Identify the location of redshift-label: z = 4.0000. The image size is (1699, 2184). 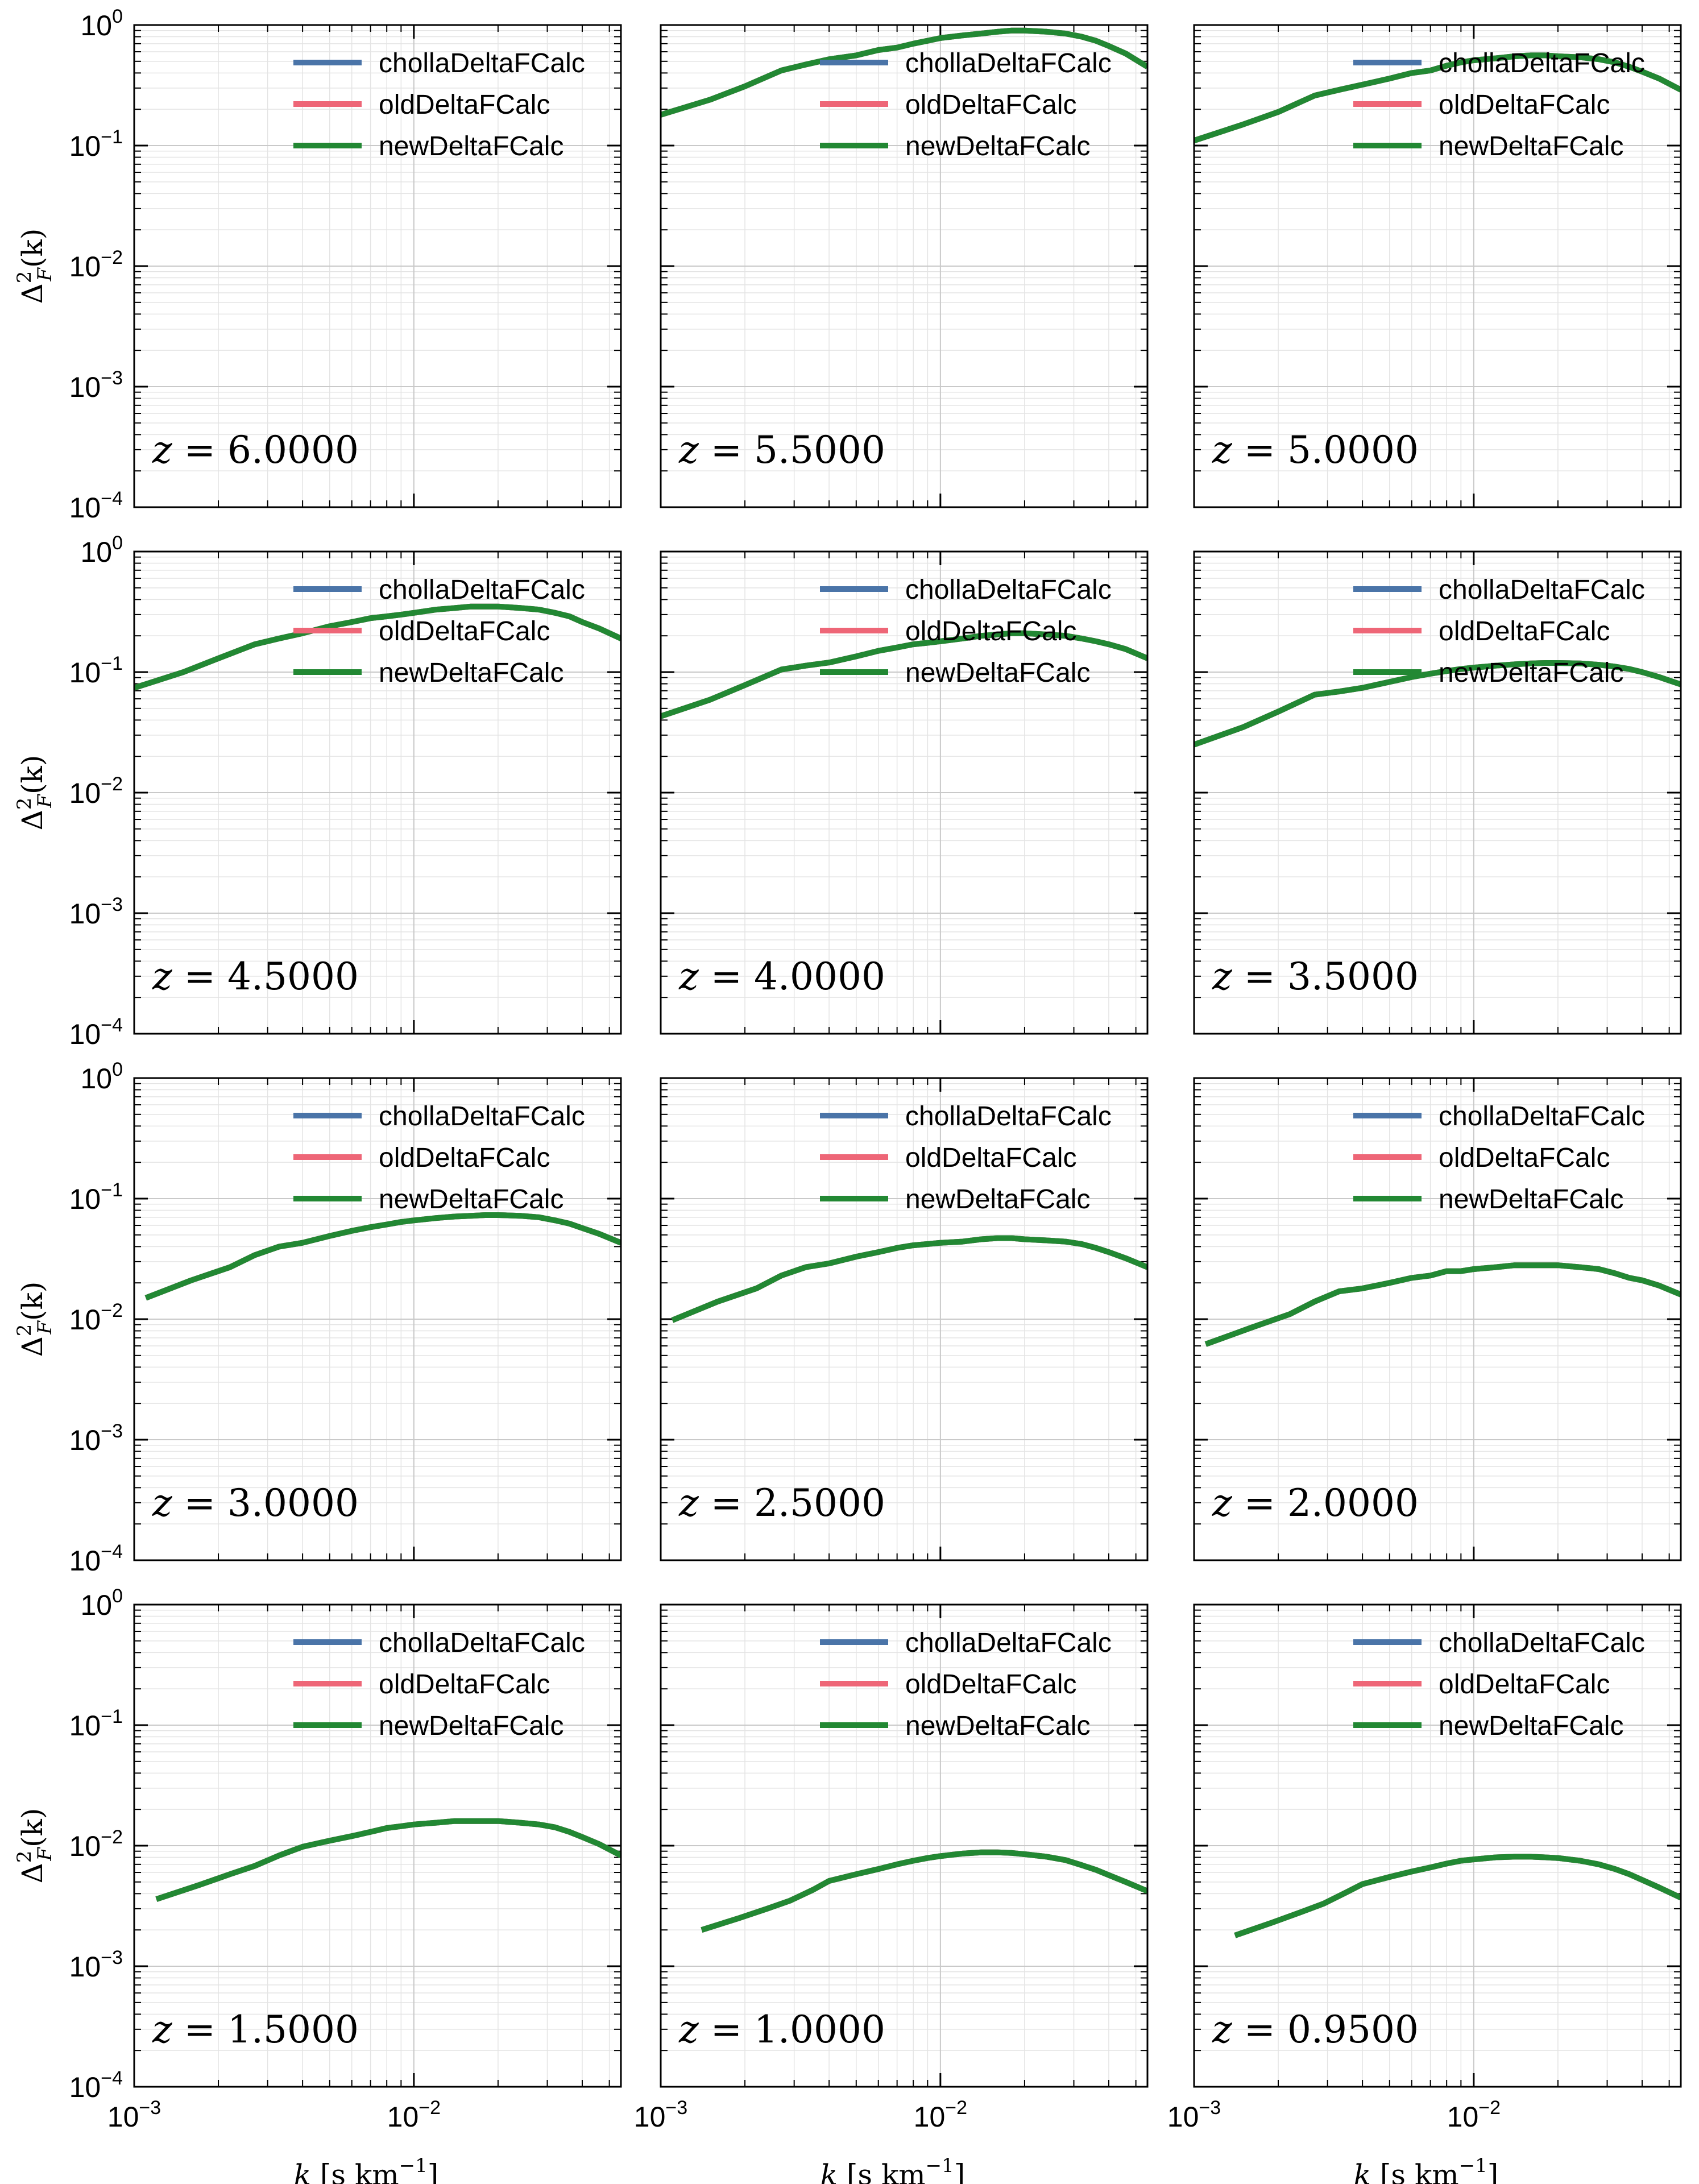
(781, 976).